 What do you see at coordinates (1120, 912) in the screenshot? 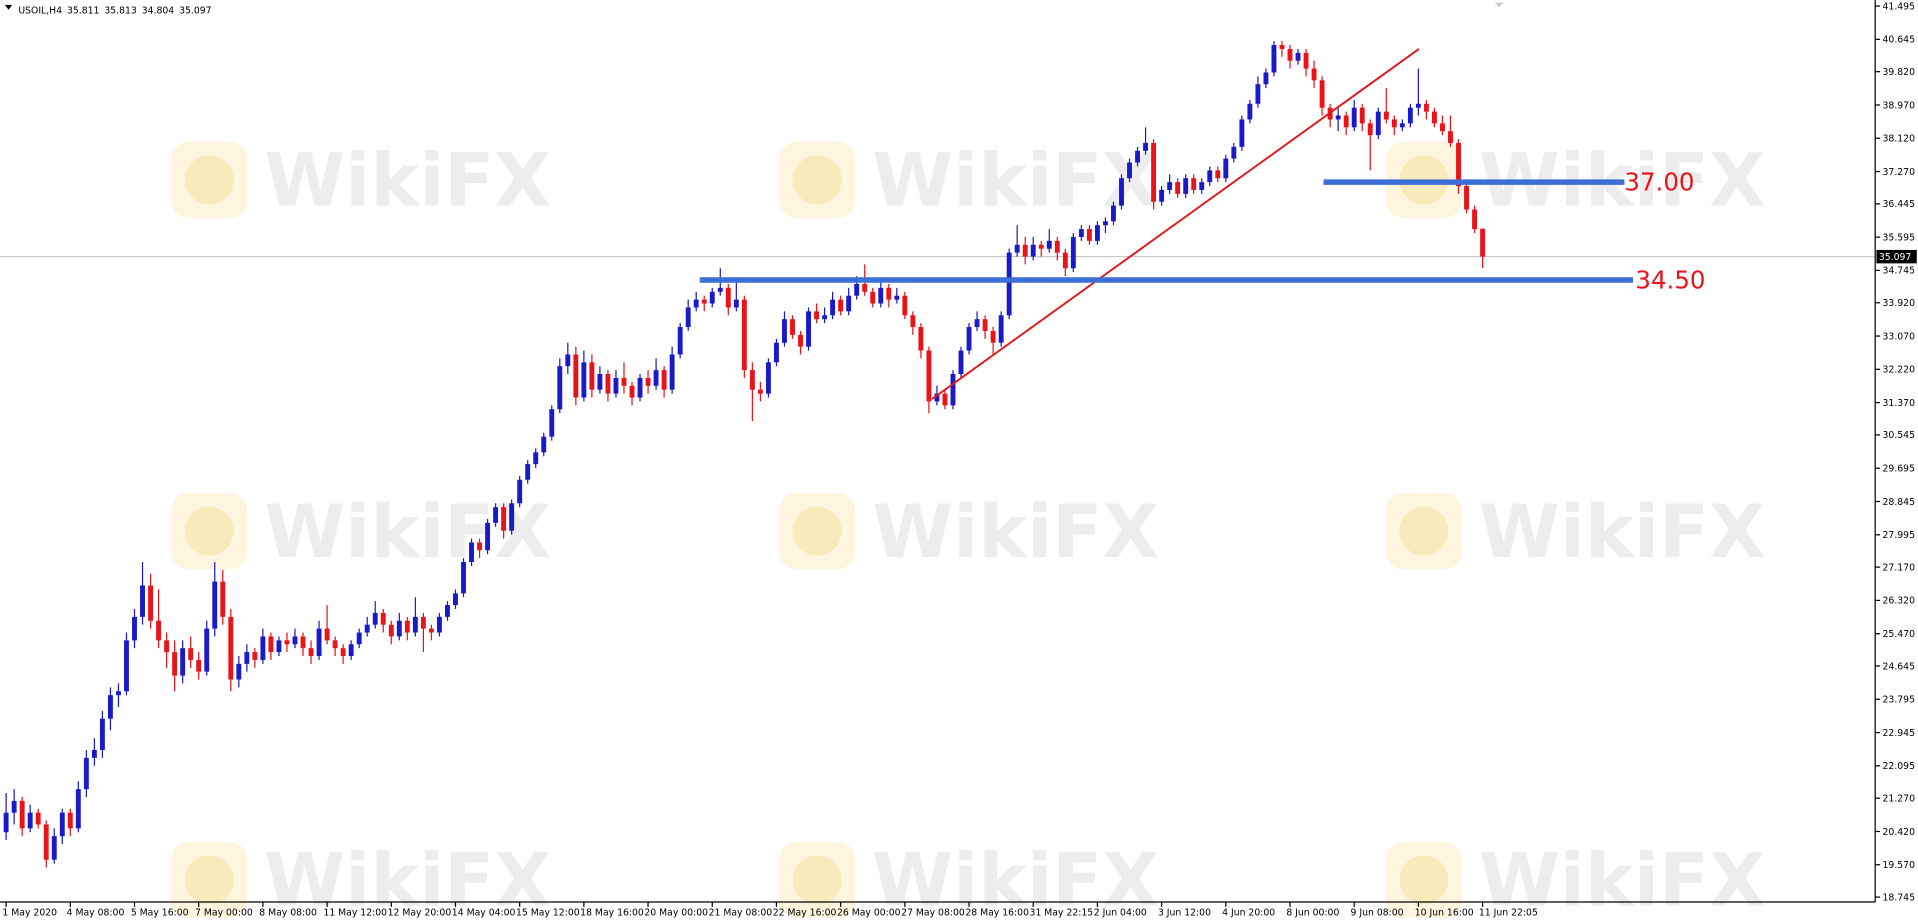
I see `x-tick-label: 2 Jun 04:00` at bounding box center [1120, 912].